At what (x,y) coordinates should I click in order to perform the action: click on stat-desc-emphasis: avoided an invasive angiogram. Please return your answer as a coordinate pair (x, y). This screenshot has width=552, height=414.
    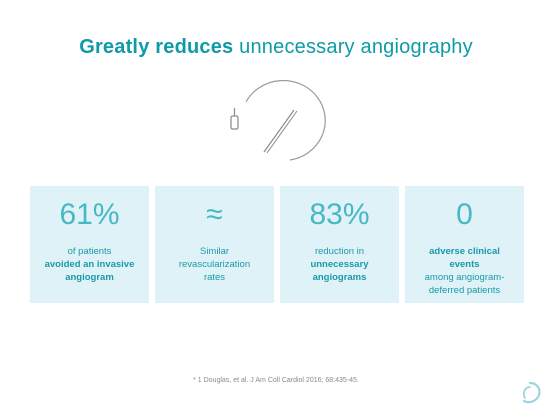
    Looking at the image, I should click on (89, 271).